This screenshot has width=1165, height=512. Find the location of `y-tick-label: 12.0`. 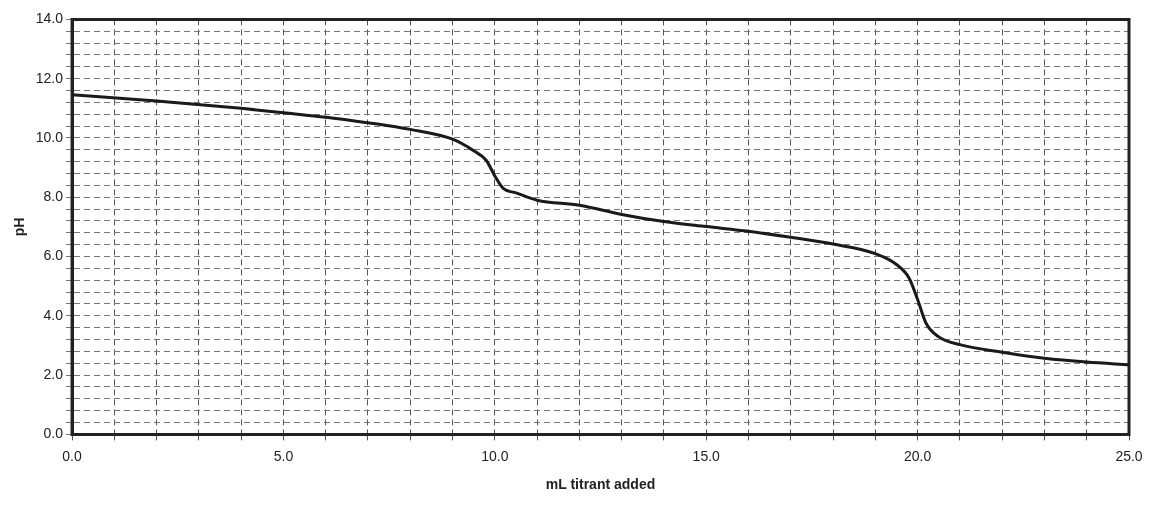

y-tick-label: 12.0 is located at coordinates (49, 77).